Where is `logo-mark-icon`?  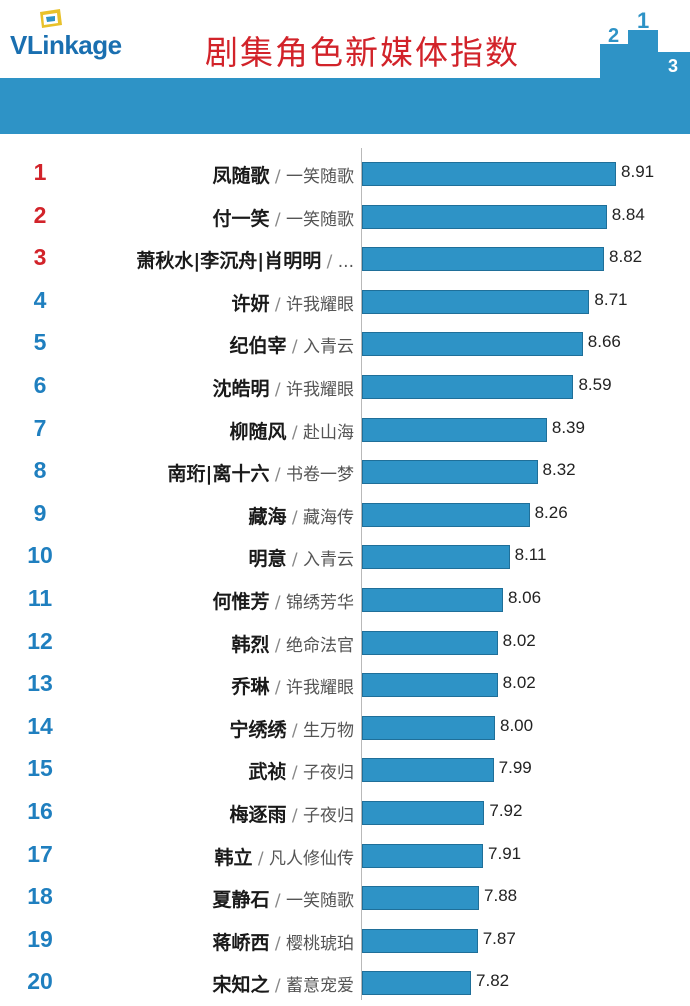 logo-mark-icon is located at coordinates (51, 18).